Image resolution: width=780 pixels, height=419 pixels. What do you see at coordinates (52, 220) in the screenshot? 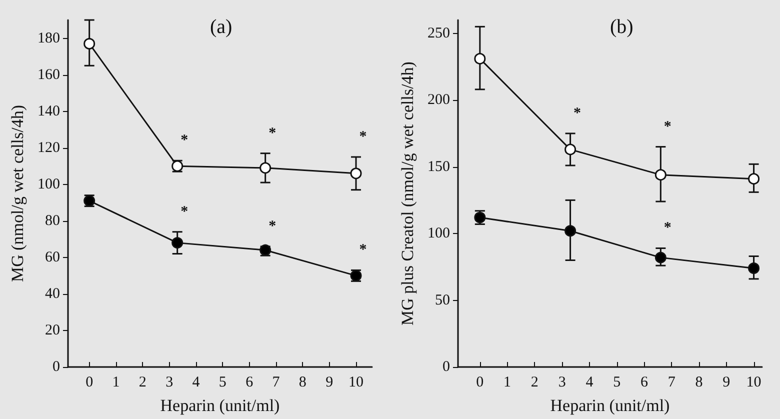
I see `y-tick-label: 80` at bounding box center [52, 220].